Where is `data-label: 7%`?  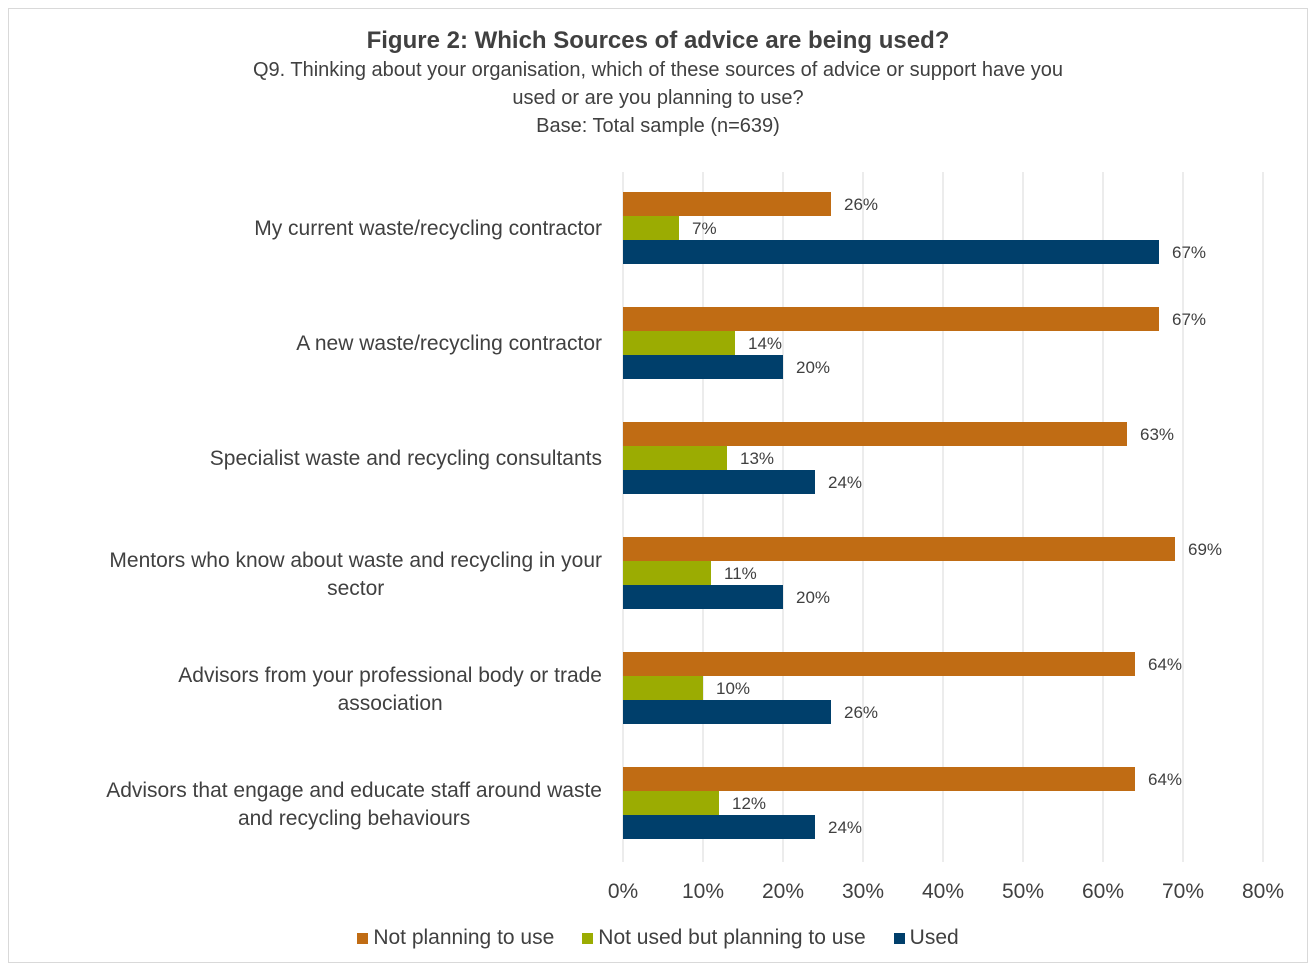
data-label: 7% is located at coordinates (704, 228).